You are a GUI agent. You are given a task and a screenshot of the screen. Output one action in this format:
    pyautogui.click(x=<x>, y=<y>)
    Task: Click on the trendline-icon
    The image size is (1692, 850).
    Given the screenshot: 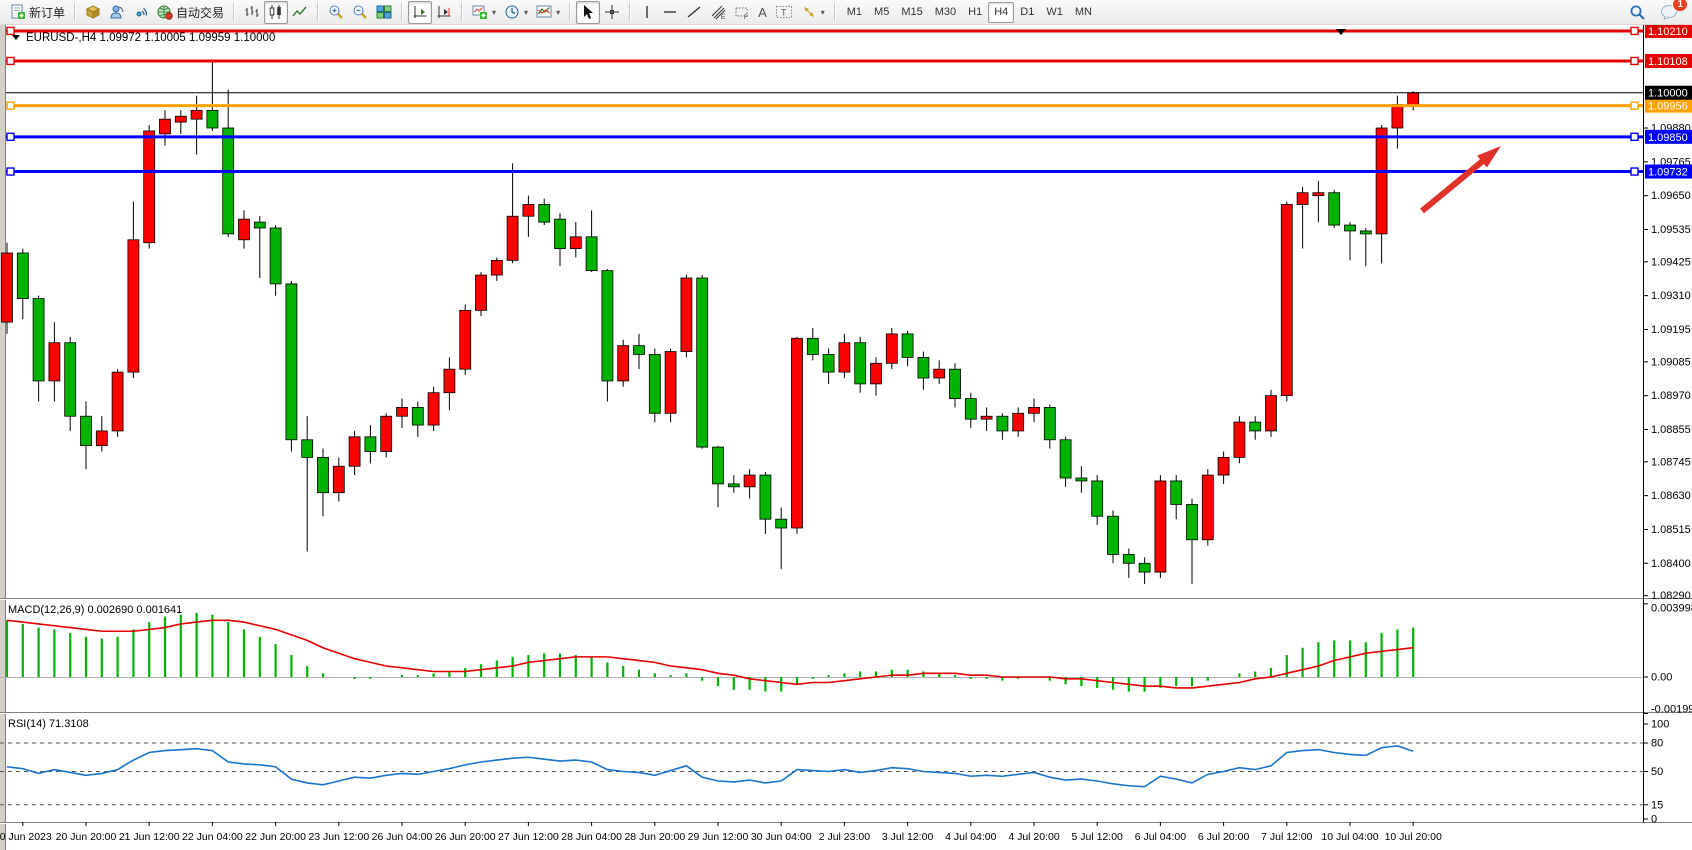 What is the action you would take?
    pyautogui.click(x=694, y=12)
    